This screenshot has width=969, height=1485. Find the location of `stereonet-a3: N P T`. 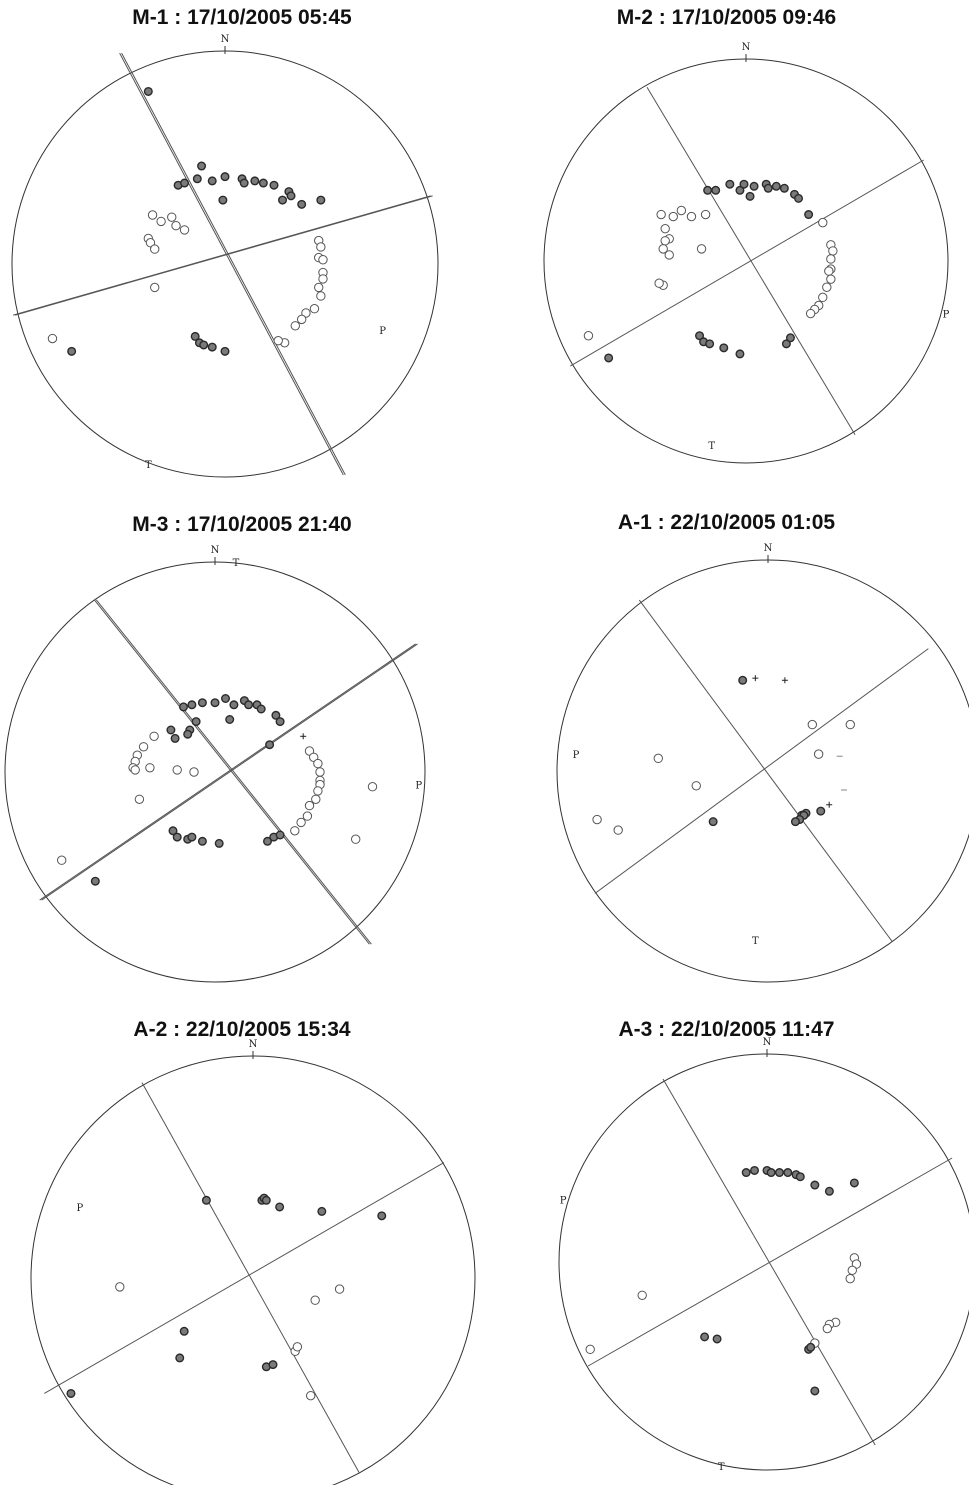

stereonet-a3: N P T is located at coordinates (763, 1255).